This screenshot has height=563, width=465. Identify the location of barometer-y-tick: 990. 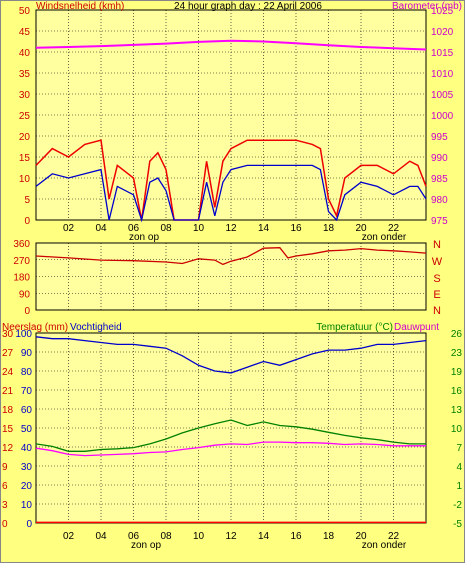
(439, 158).